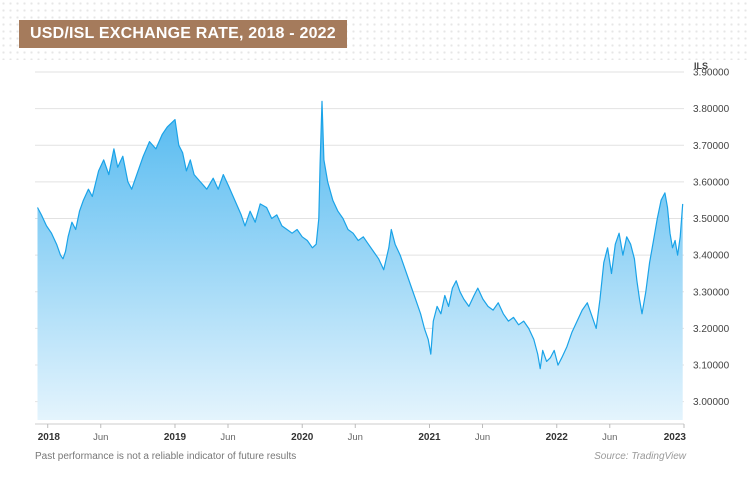 Image resolution: width=750 pixels, height=478 pixels. What do you see at coordinates (701, 66) in the screenshot?
I see `y-axis-unit-label: ILS` at bounding box center [701, 66].